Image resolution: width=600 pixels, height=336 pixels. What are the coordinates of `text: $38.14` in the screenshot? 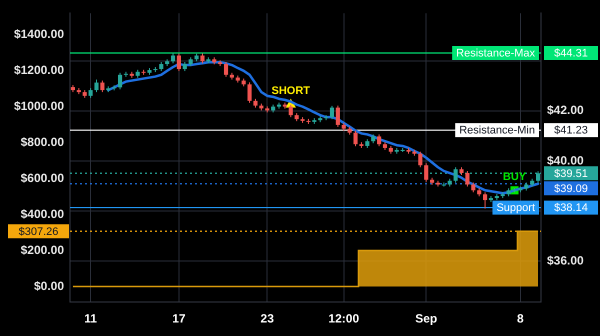 It's located at (571, 208).